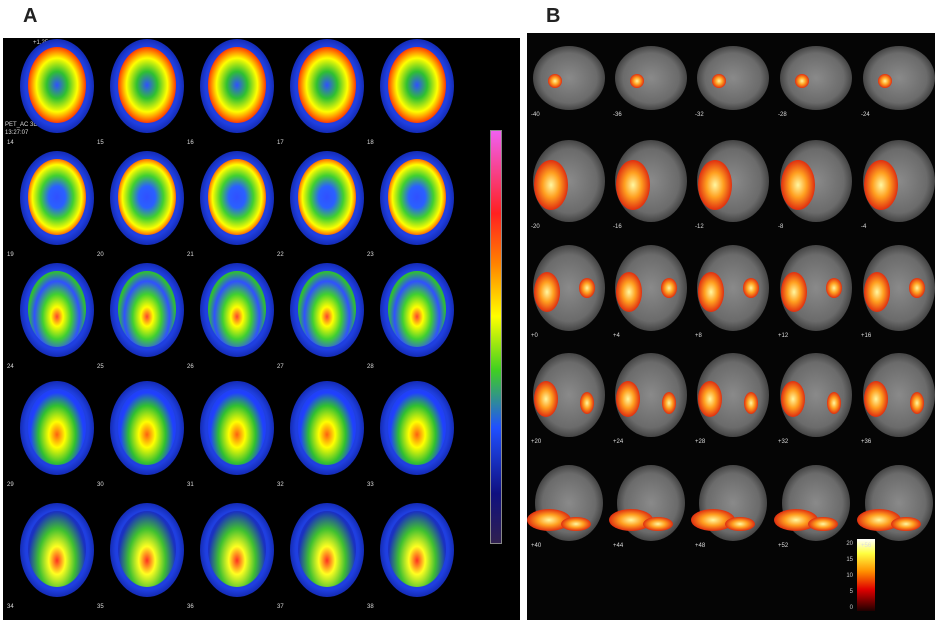 This screenshot has height=626, width=939. What do you see at coordinates (617, 115) in the screenshot?
I see `slice-coordinate: -36` at bounding box center [617, 115].